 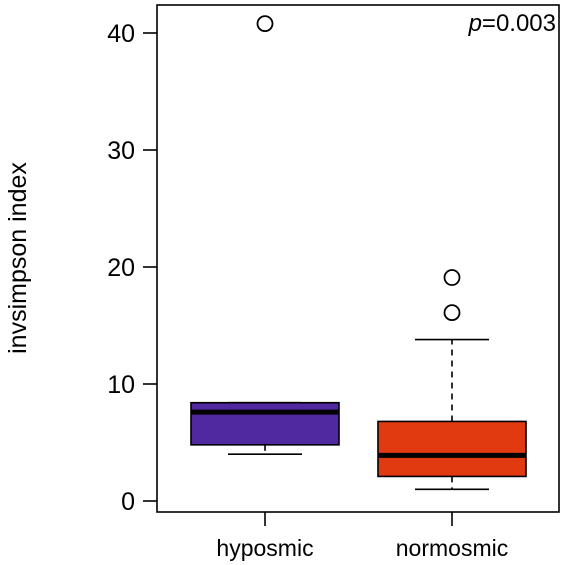 What do you see at coordinates (452, 449) in the screenshot?
I see `box-normosmic` at bounding box center [452, 449].